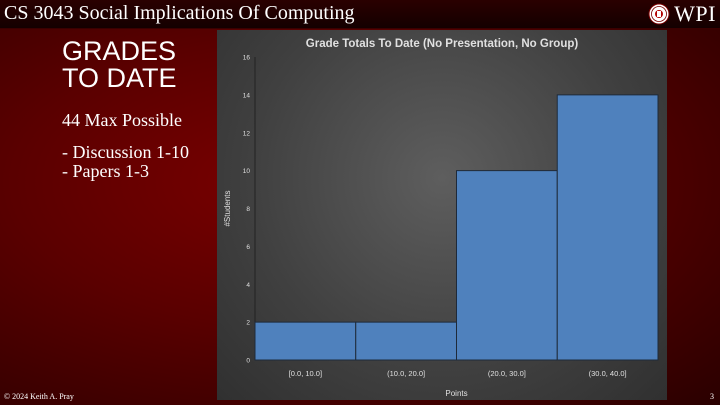 The height and width of the screenshot is (405, 720). What do you see at coordinates (105, 171) in the screenshot?
I see `bullet-item: - Papers 1-3` at bounding box center [105, 171].